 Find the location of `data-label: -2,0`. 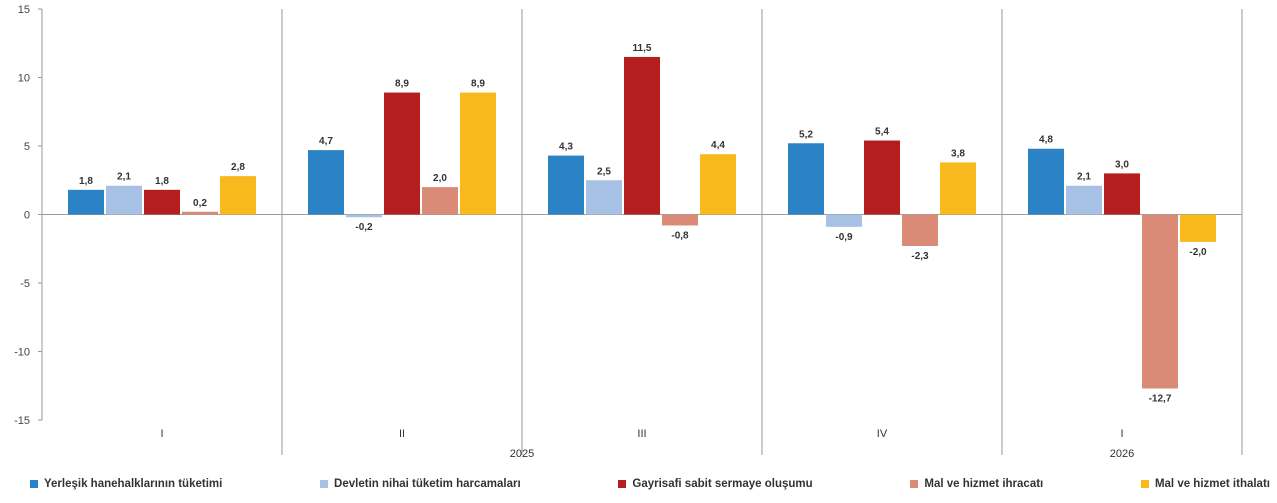

data-label: -2,0 is located at coordinates (1198, 252).